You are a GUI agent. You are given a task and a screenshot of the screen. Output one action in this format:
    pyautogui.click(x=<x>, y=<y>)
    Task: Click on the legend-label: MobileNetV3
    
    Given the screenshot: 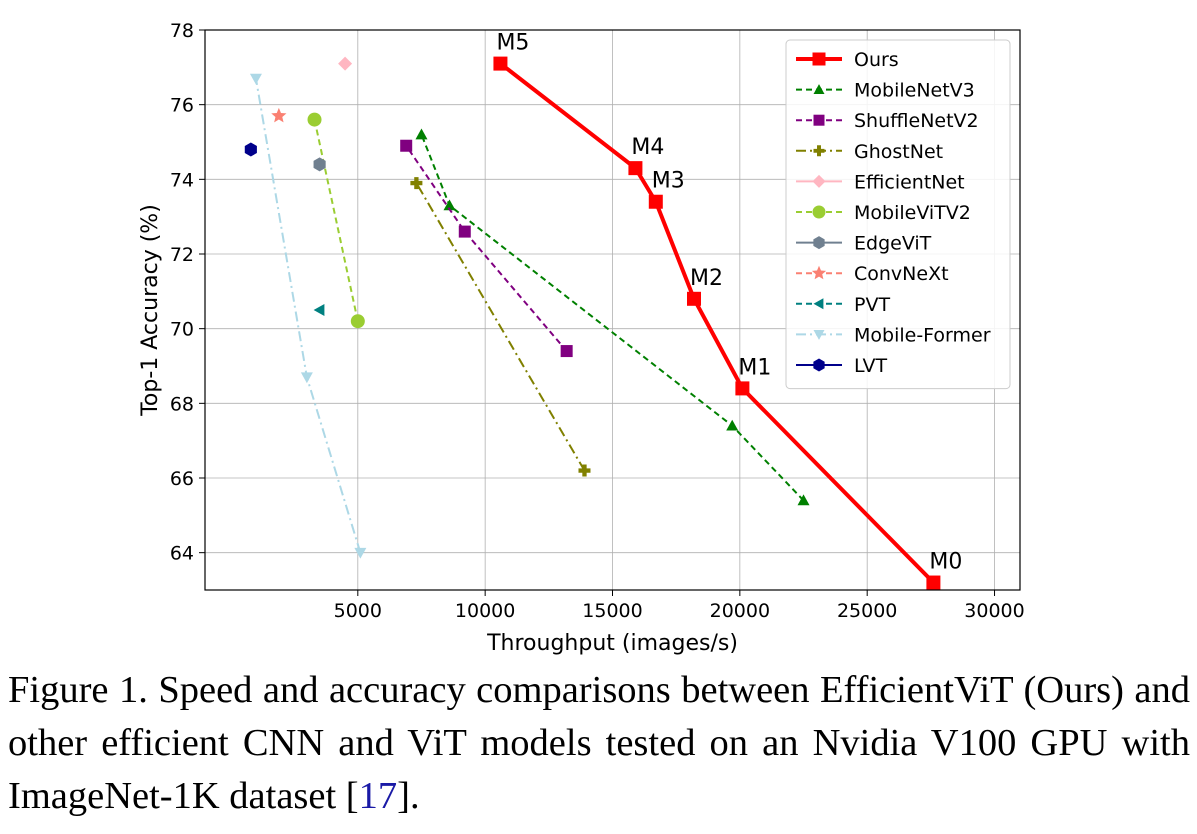 What is the action you would take?
    pyautogui.click(x=914, y=91)
    